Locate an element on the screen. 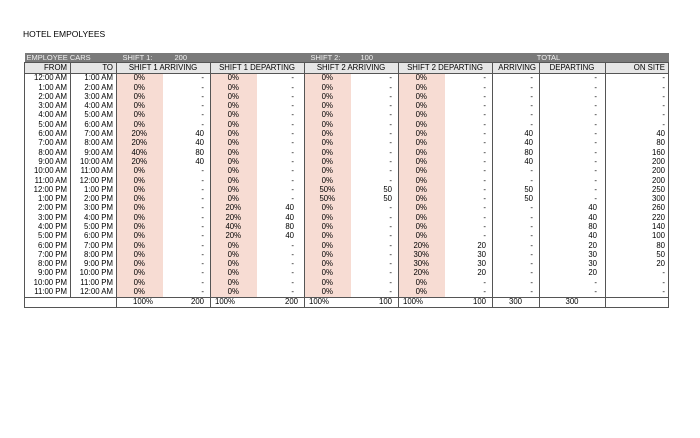 The height and width of the screenshot is (438, 700). arriving-total: 300 is located at coordinates (516, 302).